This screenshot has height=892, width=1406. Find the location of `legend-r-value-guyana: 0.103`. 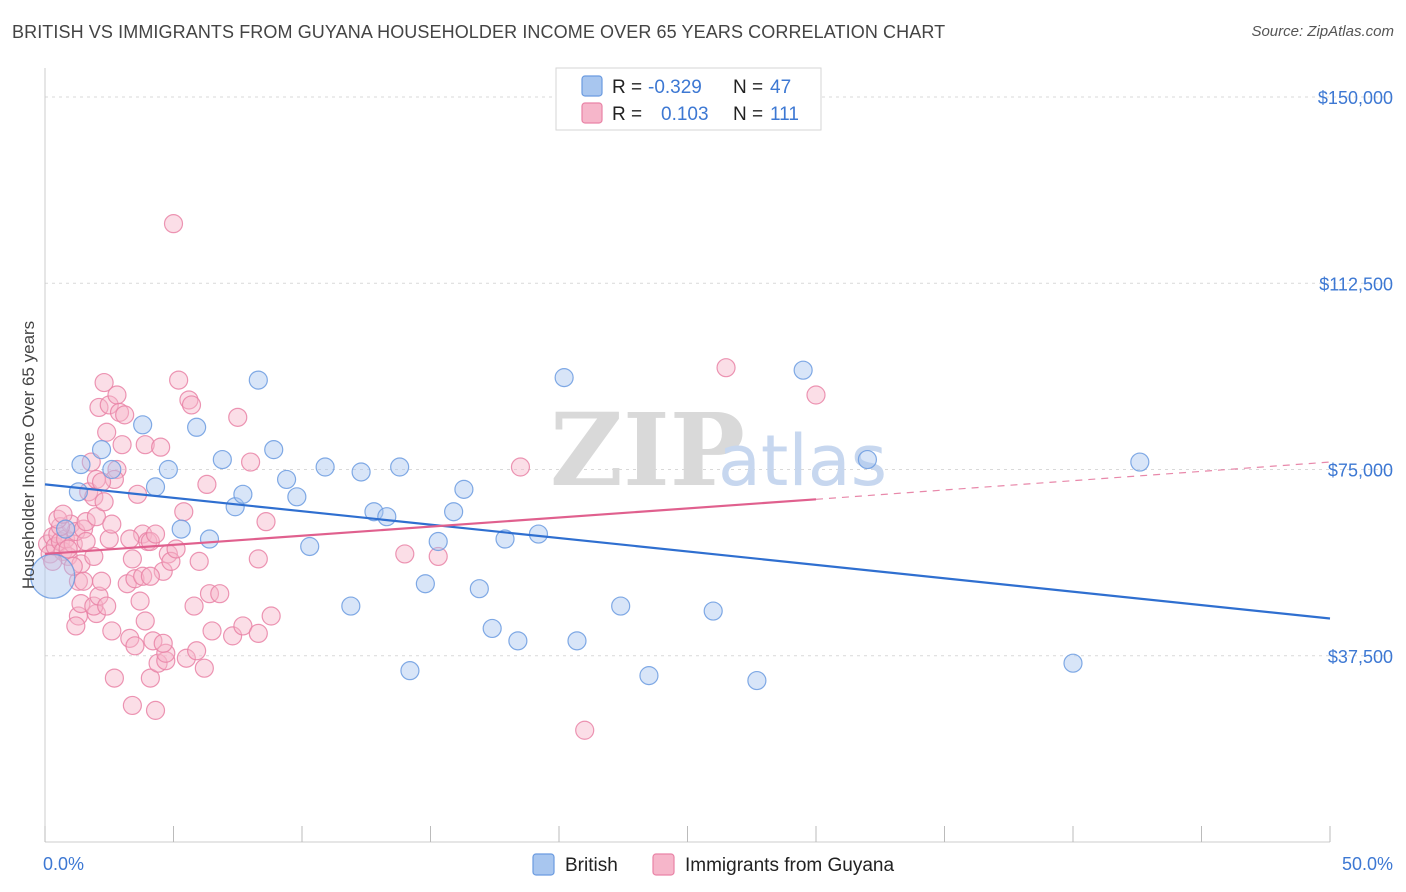

legend-r-value-guyana: 0.103 is located at coordinates (685, 114).